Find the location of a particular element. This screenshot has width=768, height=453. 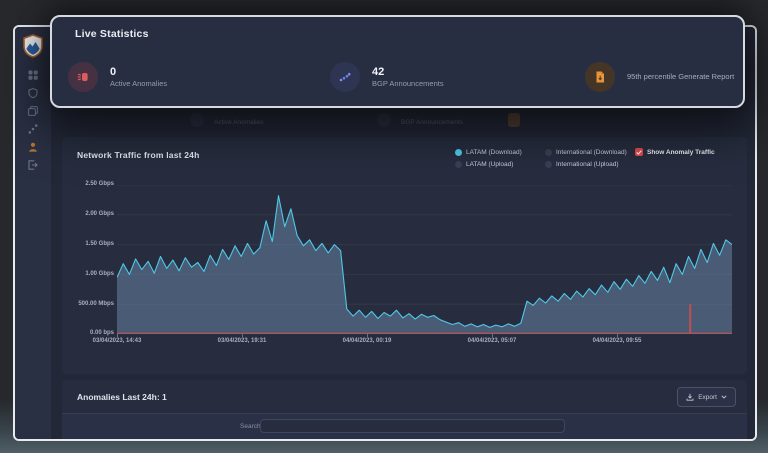

legend-item-intl-upload: International (Upload) is located at coordinates (586, 164).